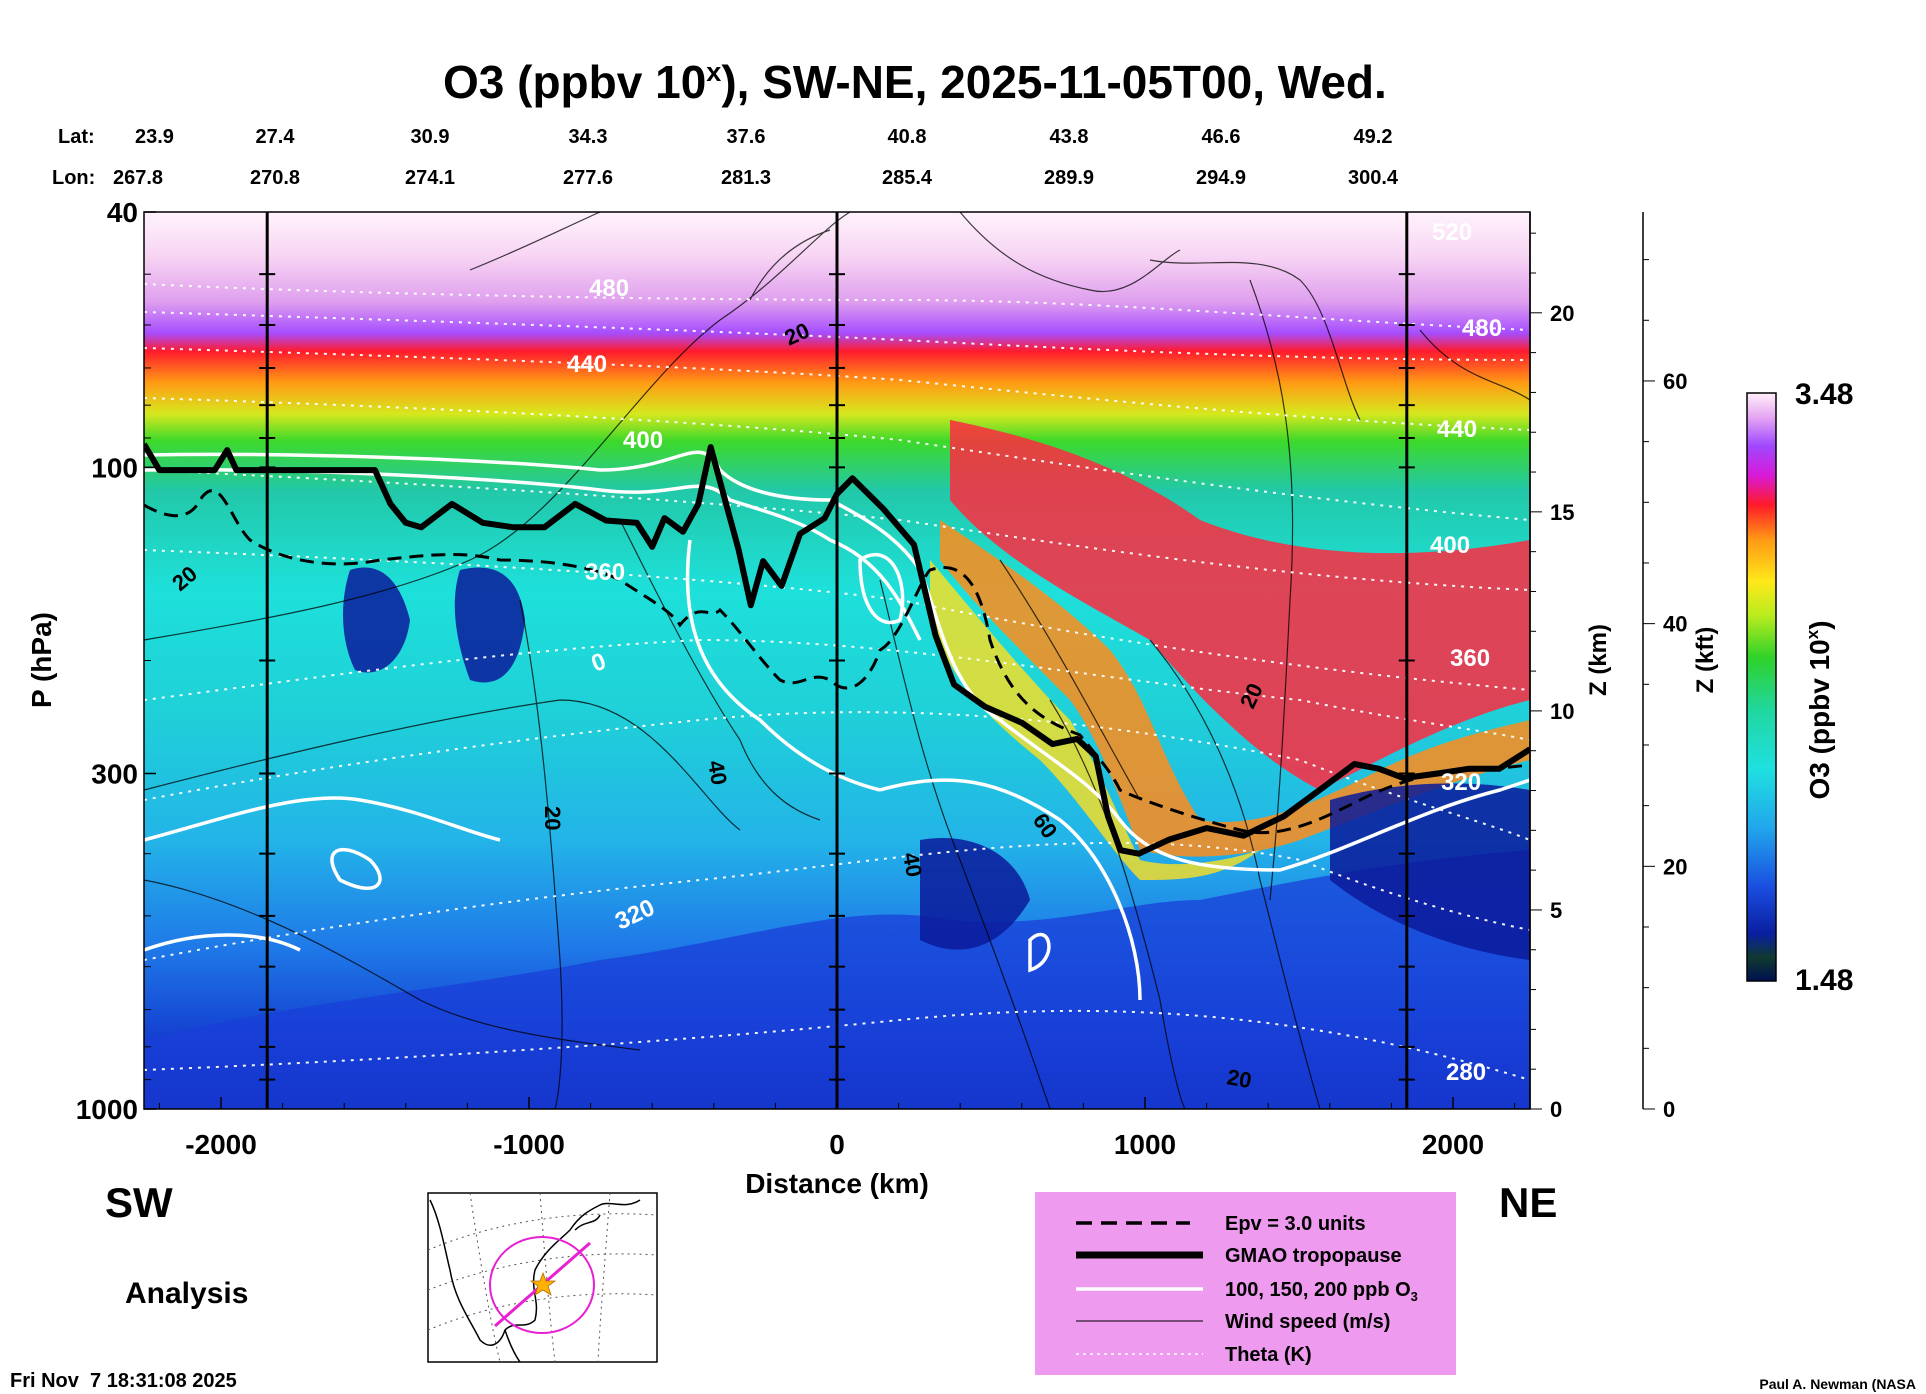 The height and width of the screenshot is (1394, 1926). What do you see at coordinates (588, 178) in the screenshot?
I see `lon-value: 277.6` at bounding box center [588, 178].